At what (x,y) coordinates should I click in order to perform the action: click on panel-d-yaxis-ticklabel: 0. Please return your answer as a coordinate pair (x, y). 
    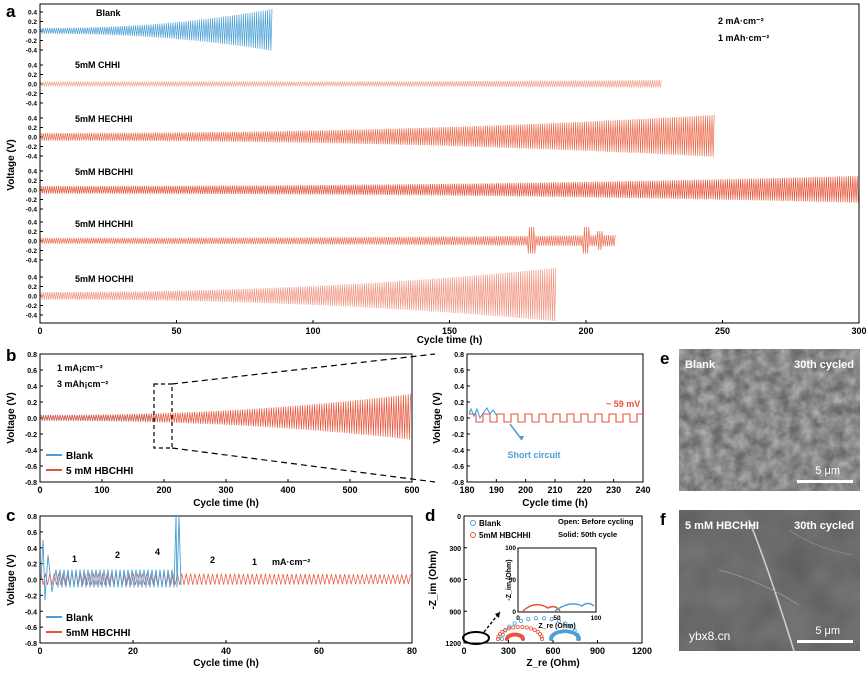
    Looking at the image, I should click on (459, 517).